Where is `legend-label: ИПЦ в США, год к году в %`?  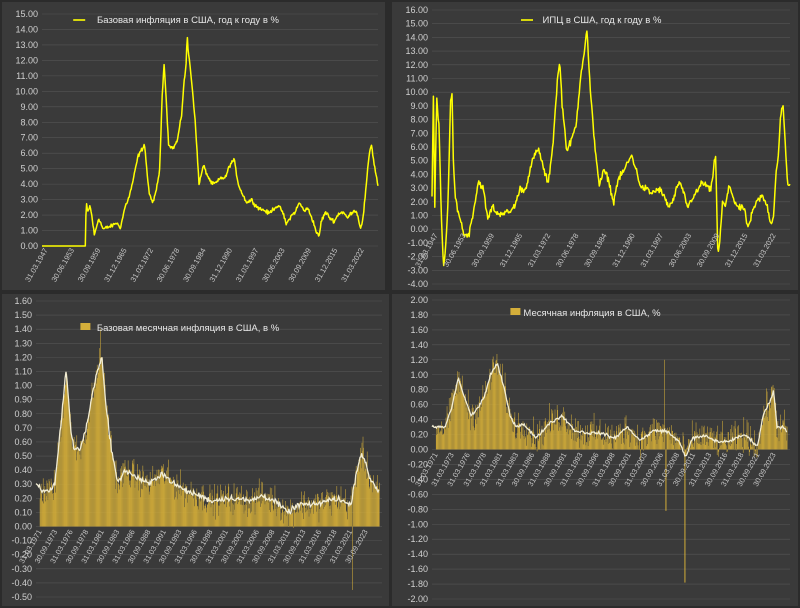 legend-label: ИПЦ в США, год к году в % is located at coordinates (602, 20).